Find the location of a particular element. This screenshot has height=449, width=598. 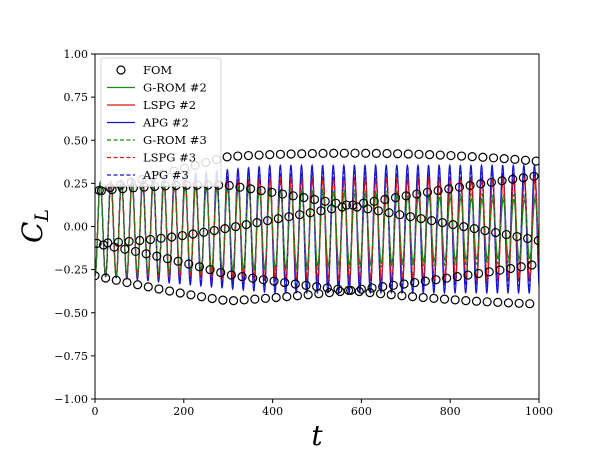

legend-label: G-ROM #3 is located at coordinates (175, 140).